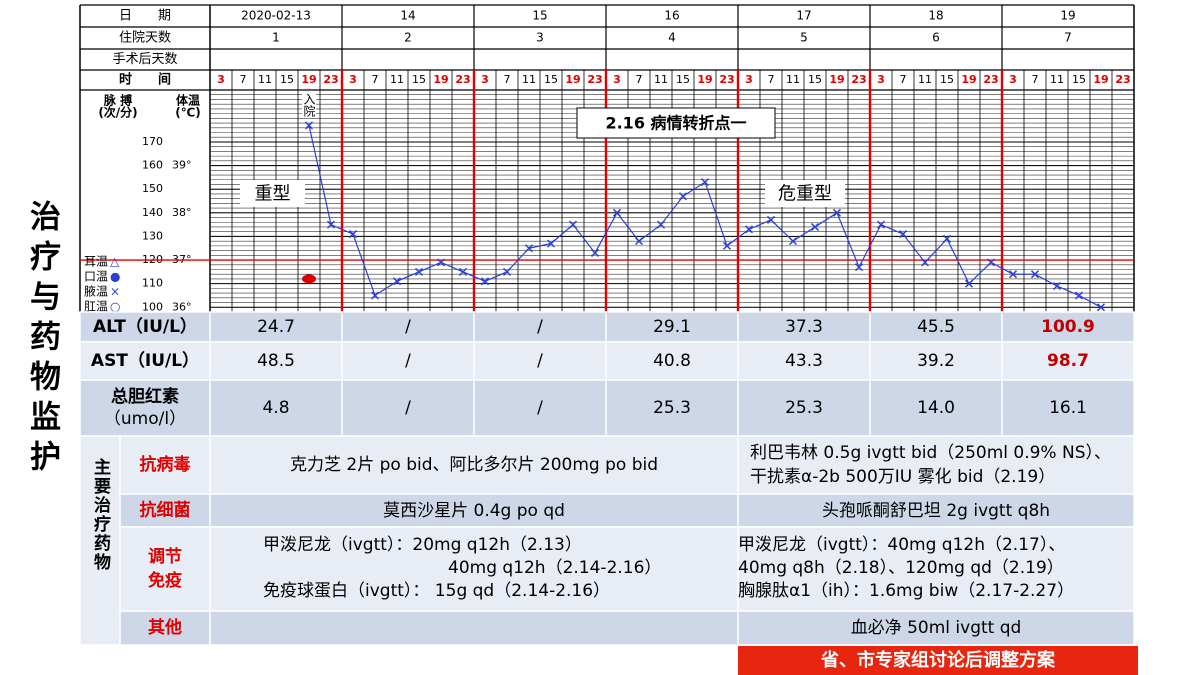 The width and height of the screenshot is (1200, 675). I want to click on row-label: AST（IU/L）, so click(145, 360).